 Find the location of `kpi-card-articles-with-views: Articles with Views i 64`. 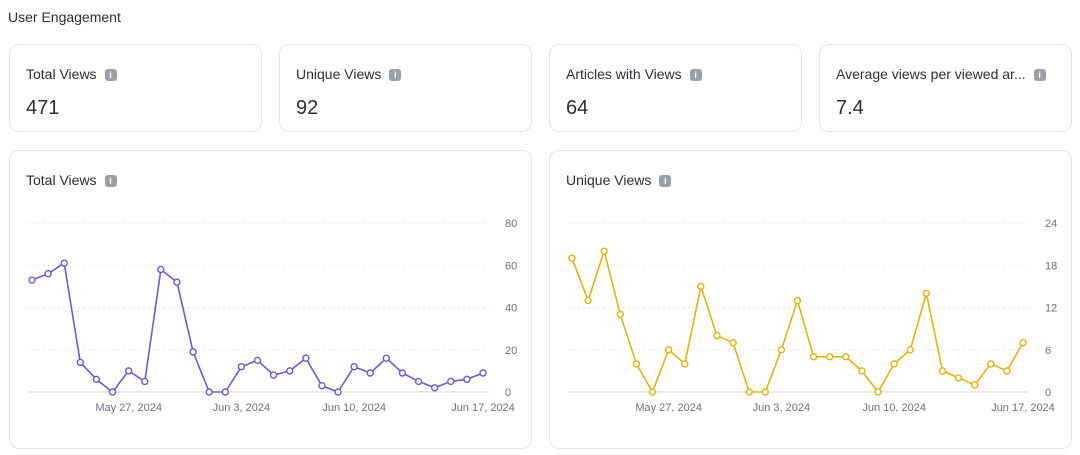

kpi-card-articles-with-views: Articles with Views i 64 is located at coordinates (675, 88).